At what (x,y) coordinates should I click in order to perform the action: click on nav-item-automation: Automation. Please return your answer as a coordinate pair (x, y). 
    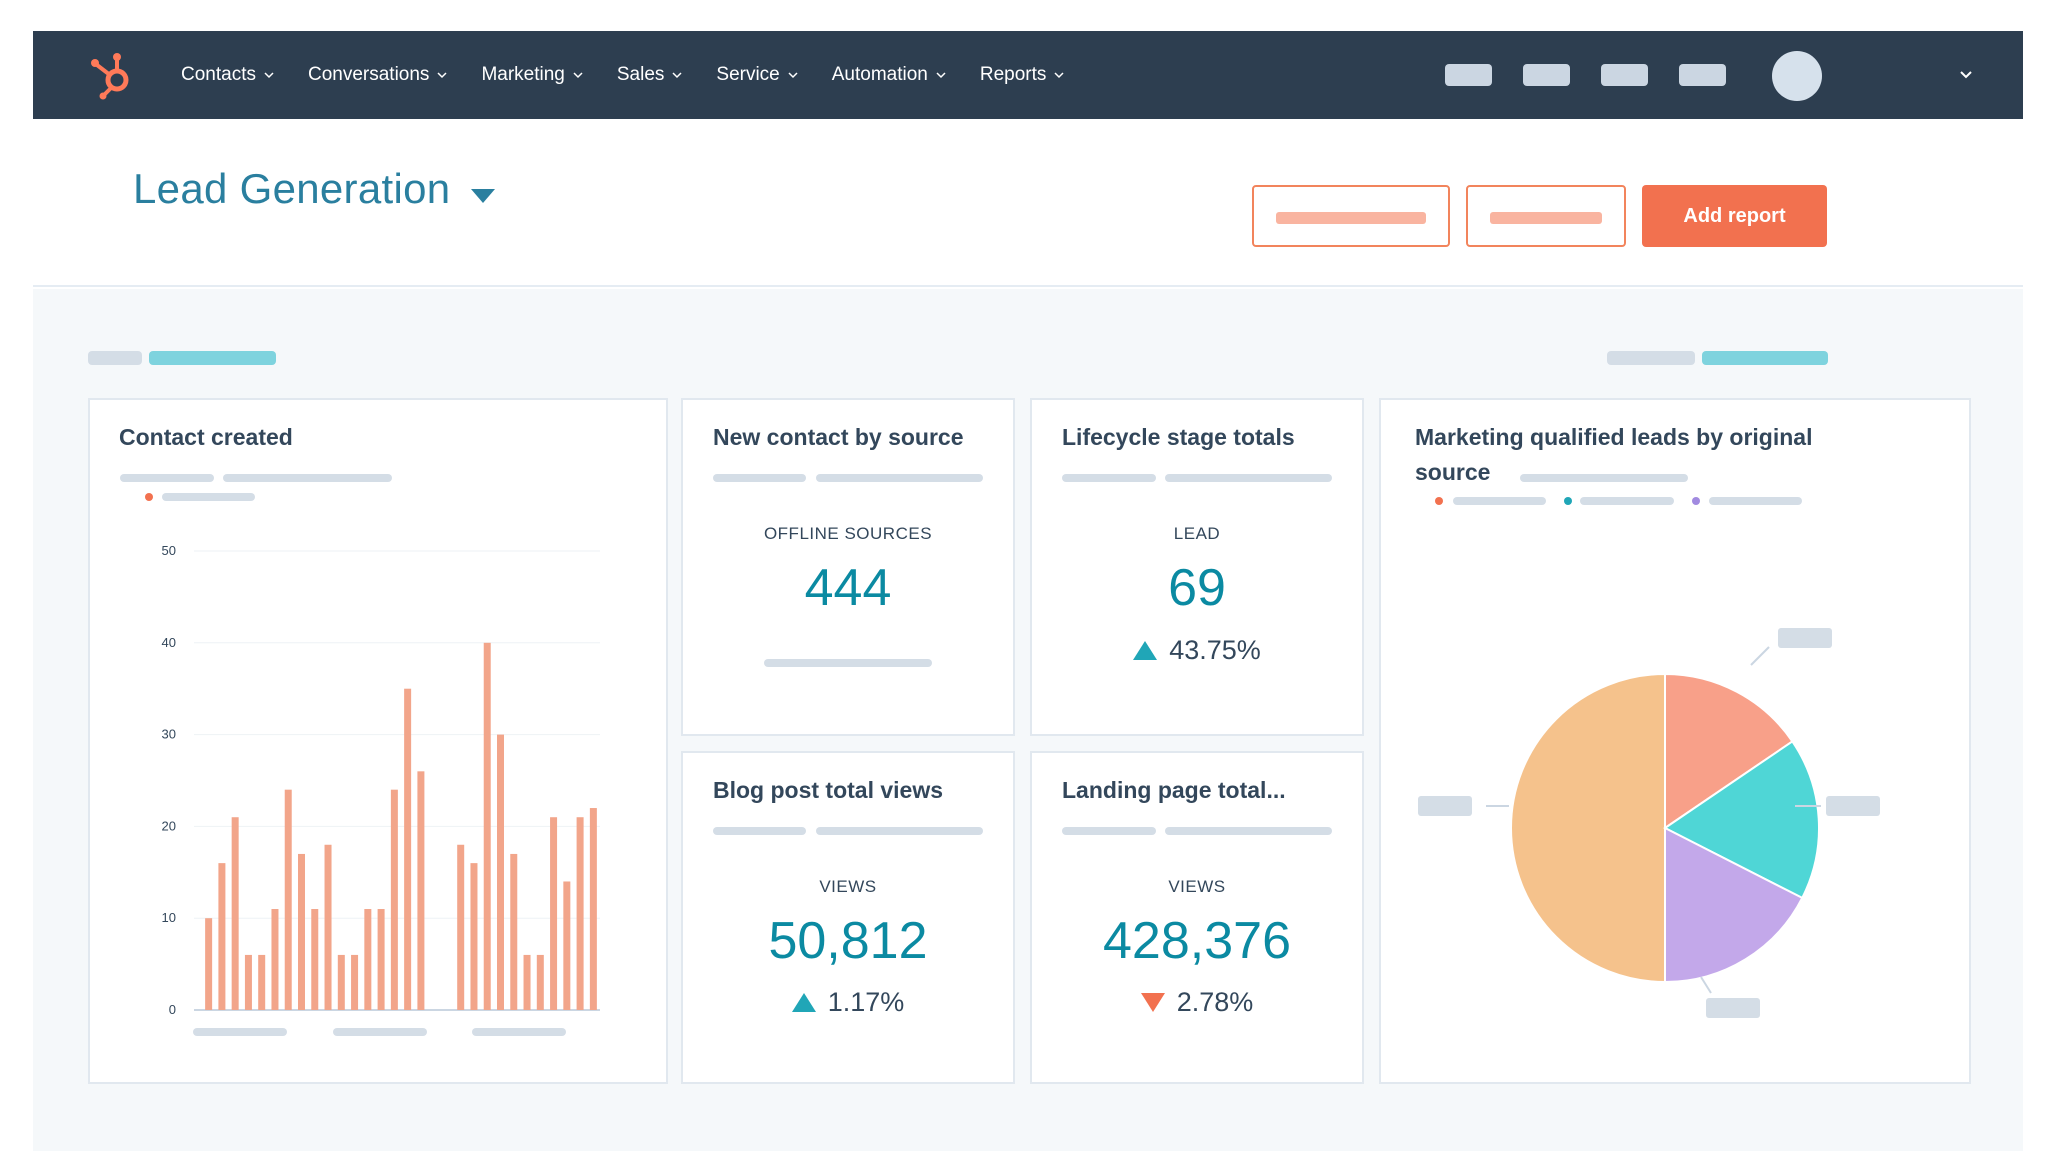
    Looking at the image, I should click on (889, 75).